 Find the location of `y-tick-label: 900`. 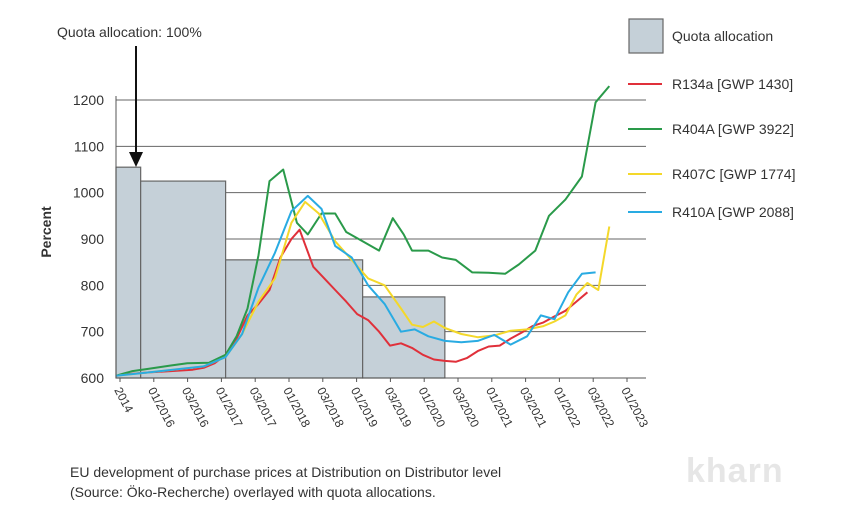

y-tick-label: 900 is located at coordinates (93, 239).